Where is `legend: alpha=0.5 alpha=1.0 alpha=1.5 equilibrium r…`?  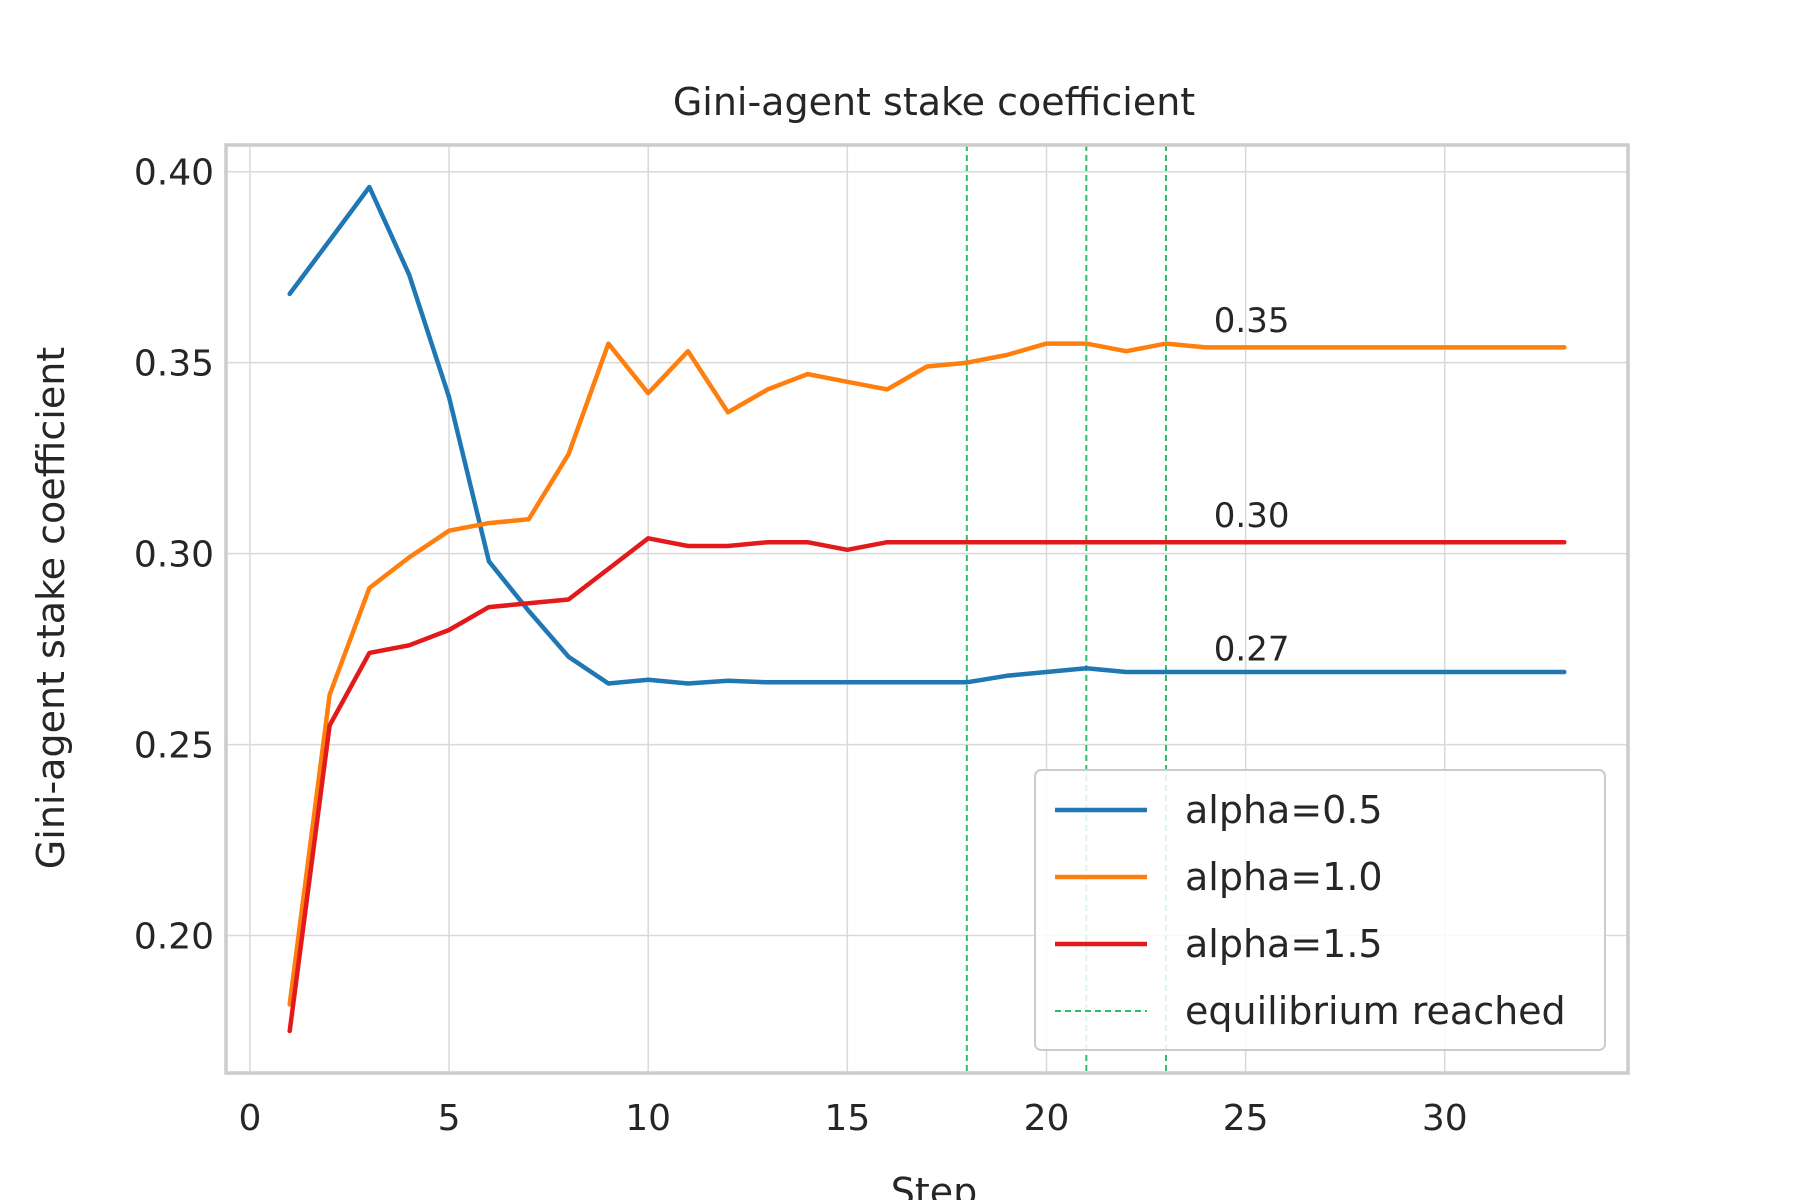
legend: alpha=0.5 alpha=1.0 alpha=1.5 equilibrium r… is located at coordinates (1320, 910).